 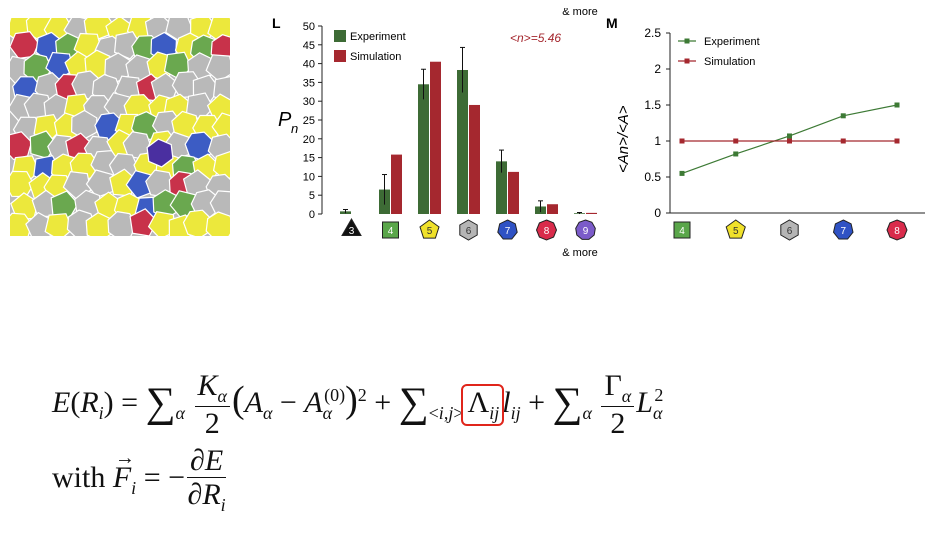 I want to click on panel-letter-L: L, so click(x=276, y=23).